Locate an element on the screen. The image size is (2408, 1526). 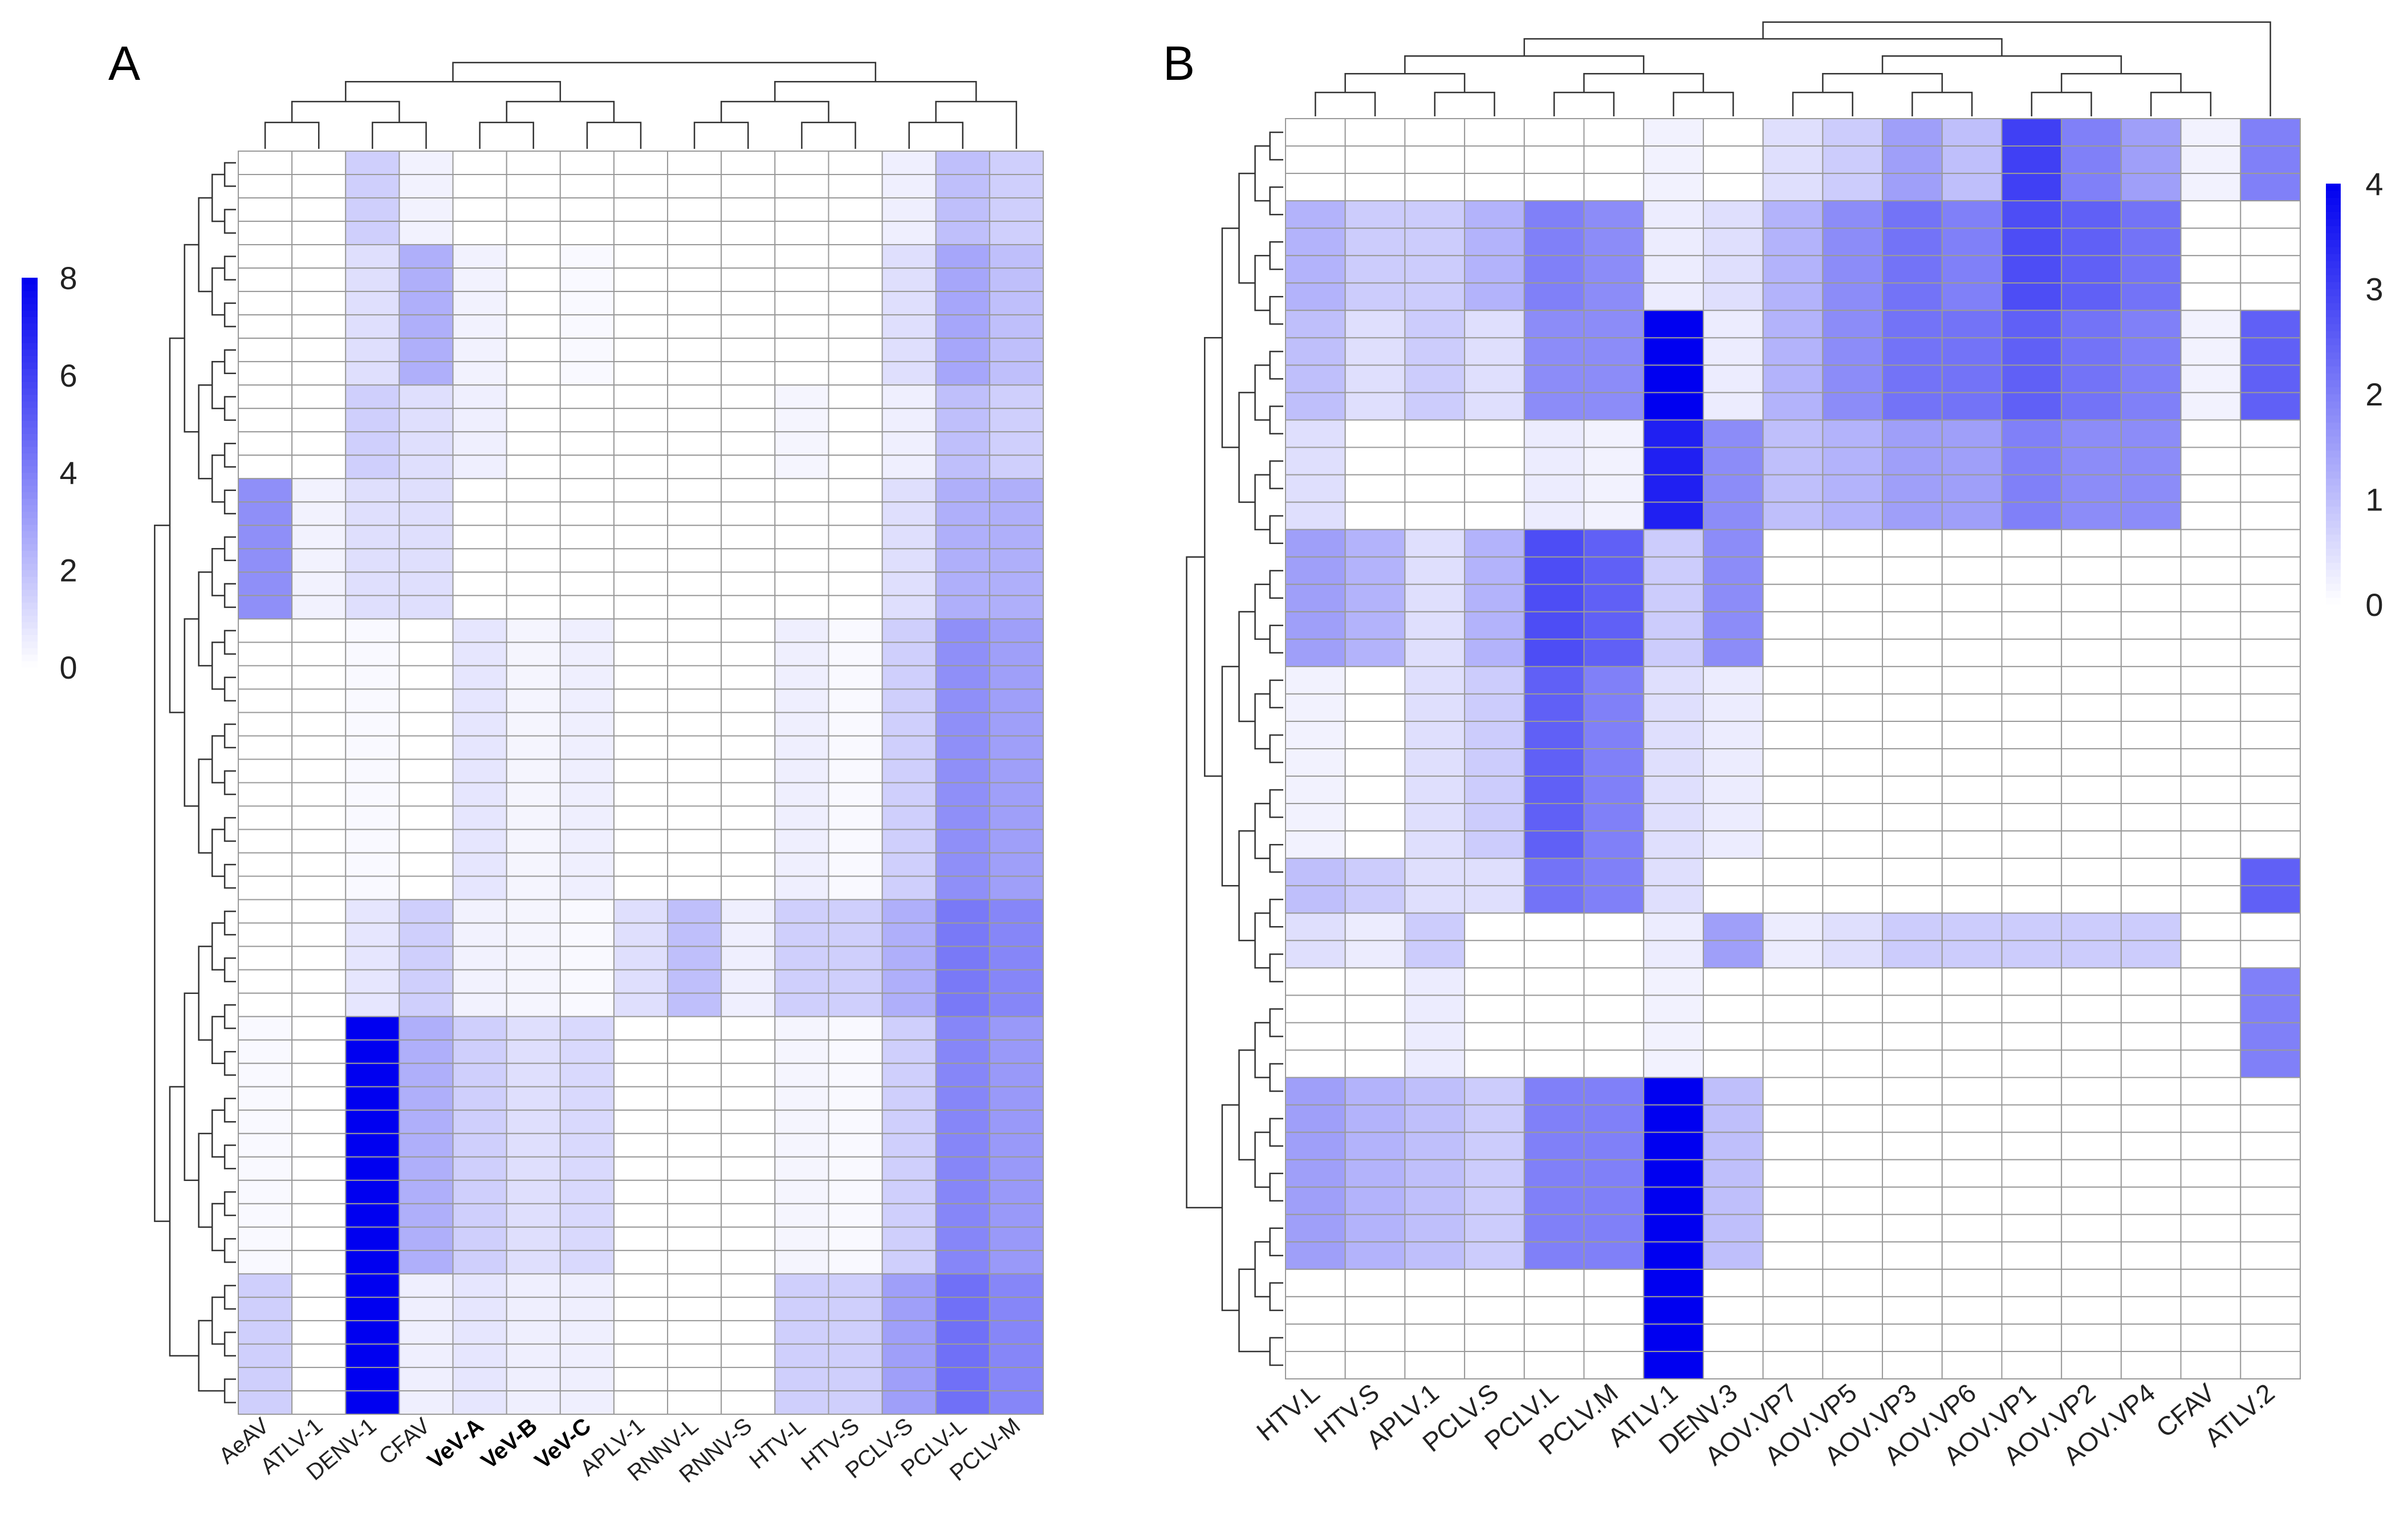
heatmap-cell-a-r7-AeAV is located at coordinates (265, 303).